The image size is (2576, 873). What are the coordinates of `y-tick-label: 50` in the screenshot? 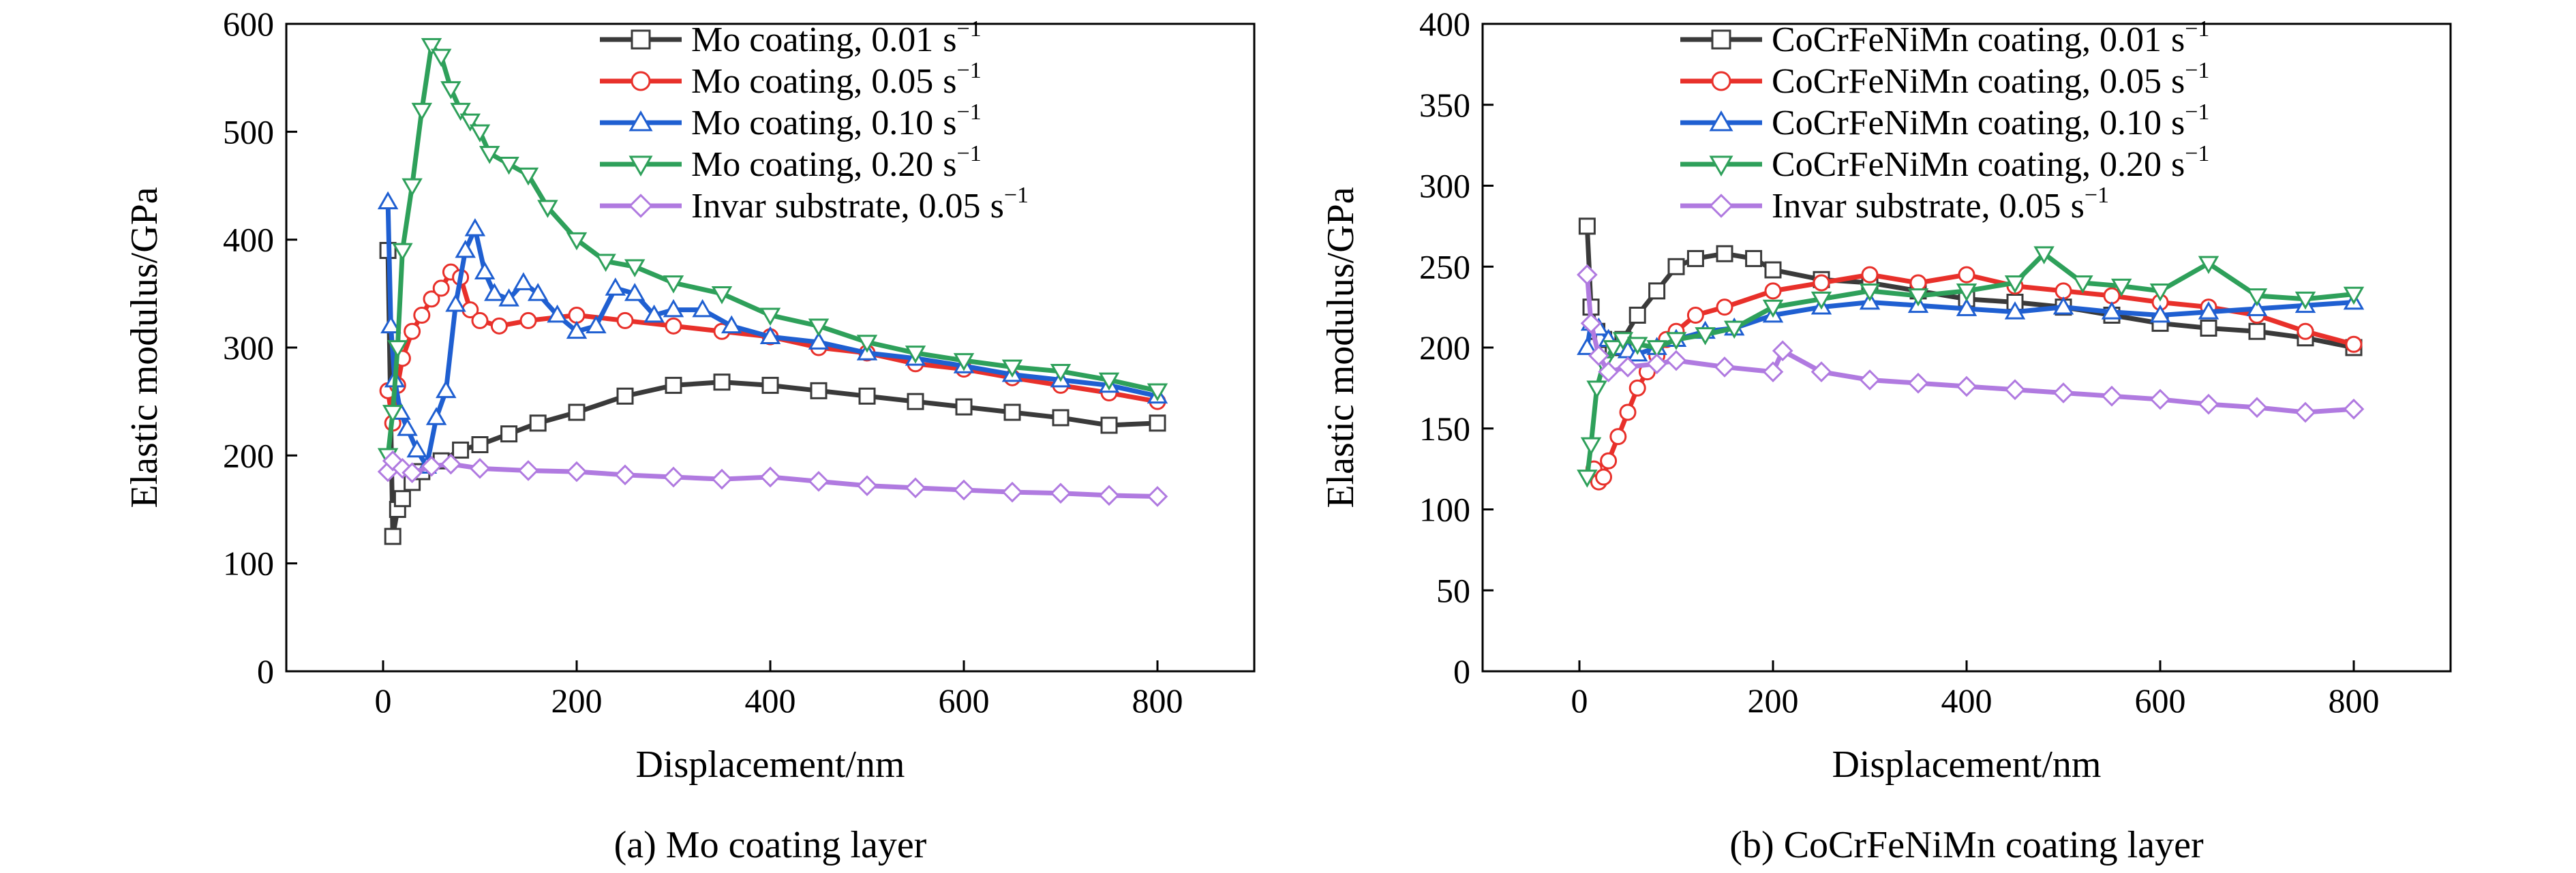 It's located at (1453, 590).